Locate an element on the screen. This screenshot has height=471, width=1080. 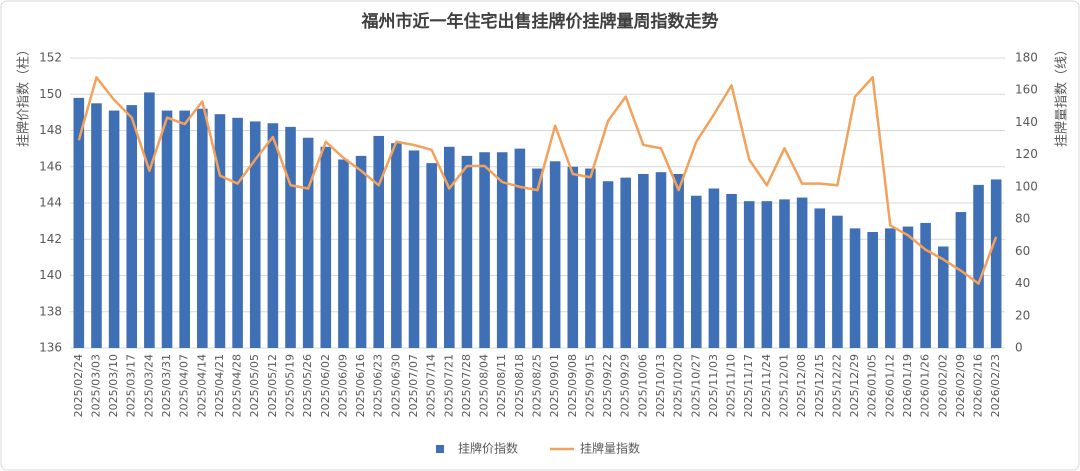
y-tick-label: 136 is located at coordinates (50, 348).